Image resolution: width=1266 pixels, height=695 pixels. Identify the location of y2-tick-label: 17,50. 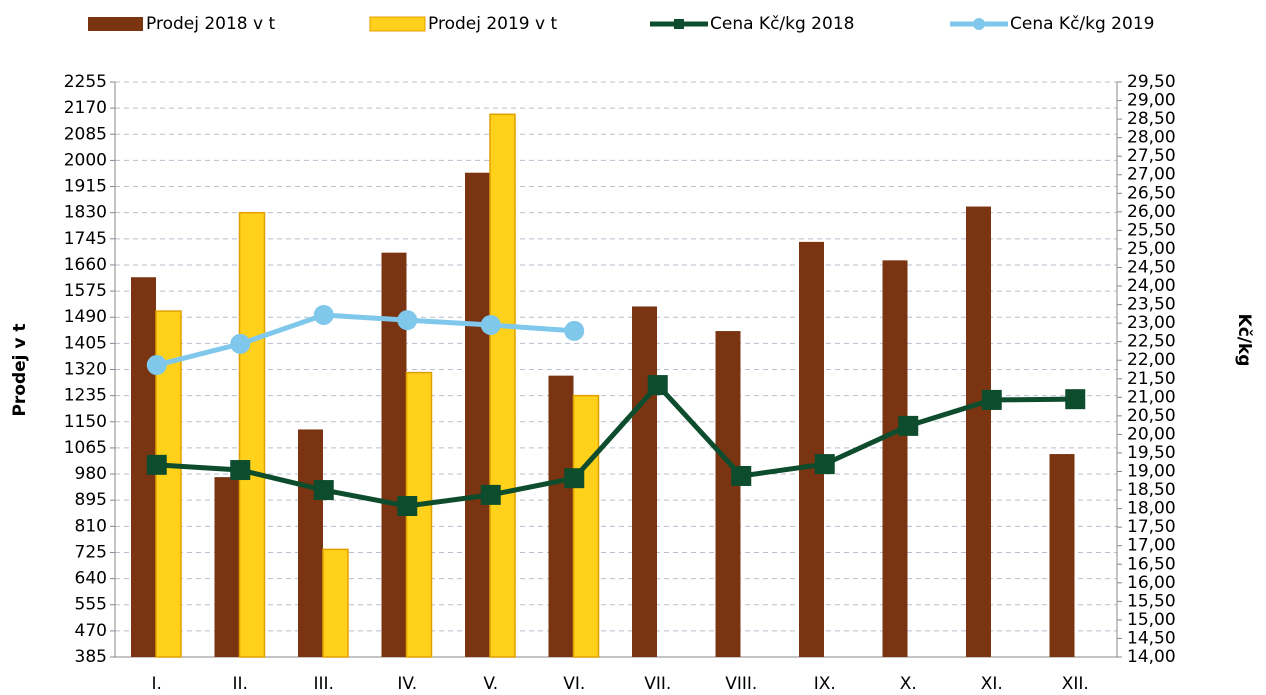
(1151, 527).